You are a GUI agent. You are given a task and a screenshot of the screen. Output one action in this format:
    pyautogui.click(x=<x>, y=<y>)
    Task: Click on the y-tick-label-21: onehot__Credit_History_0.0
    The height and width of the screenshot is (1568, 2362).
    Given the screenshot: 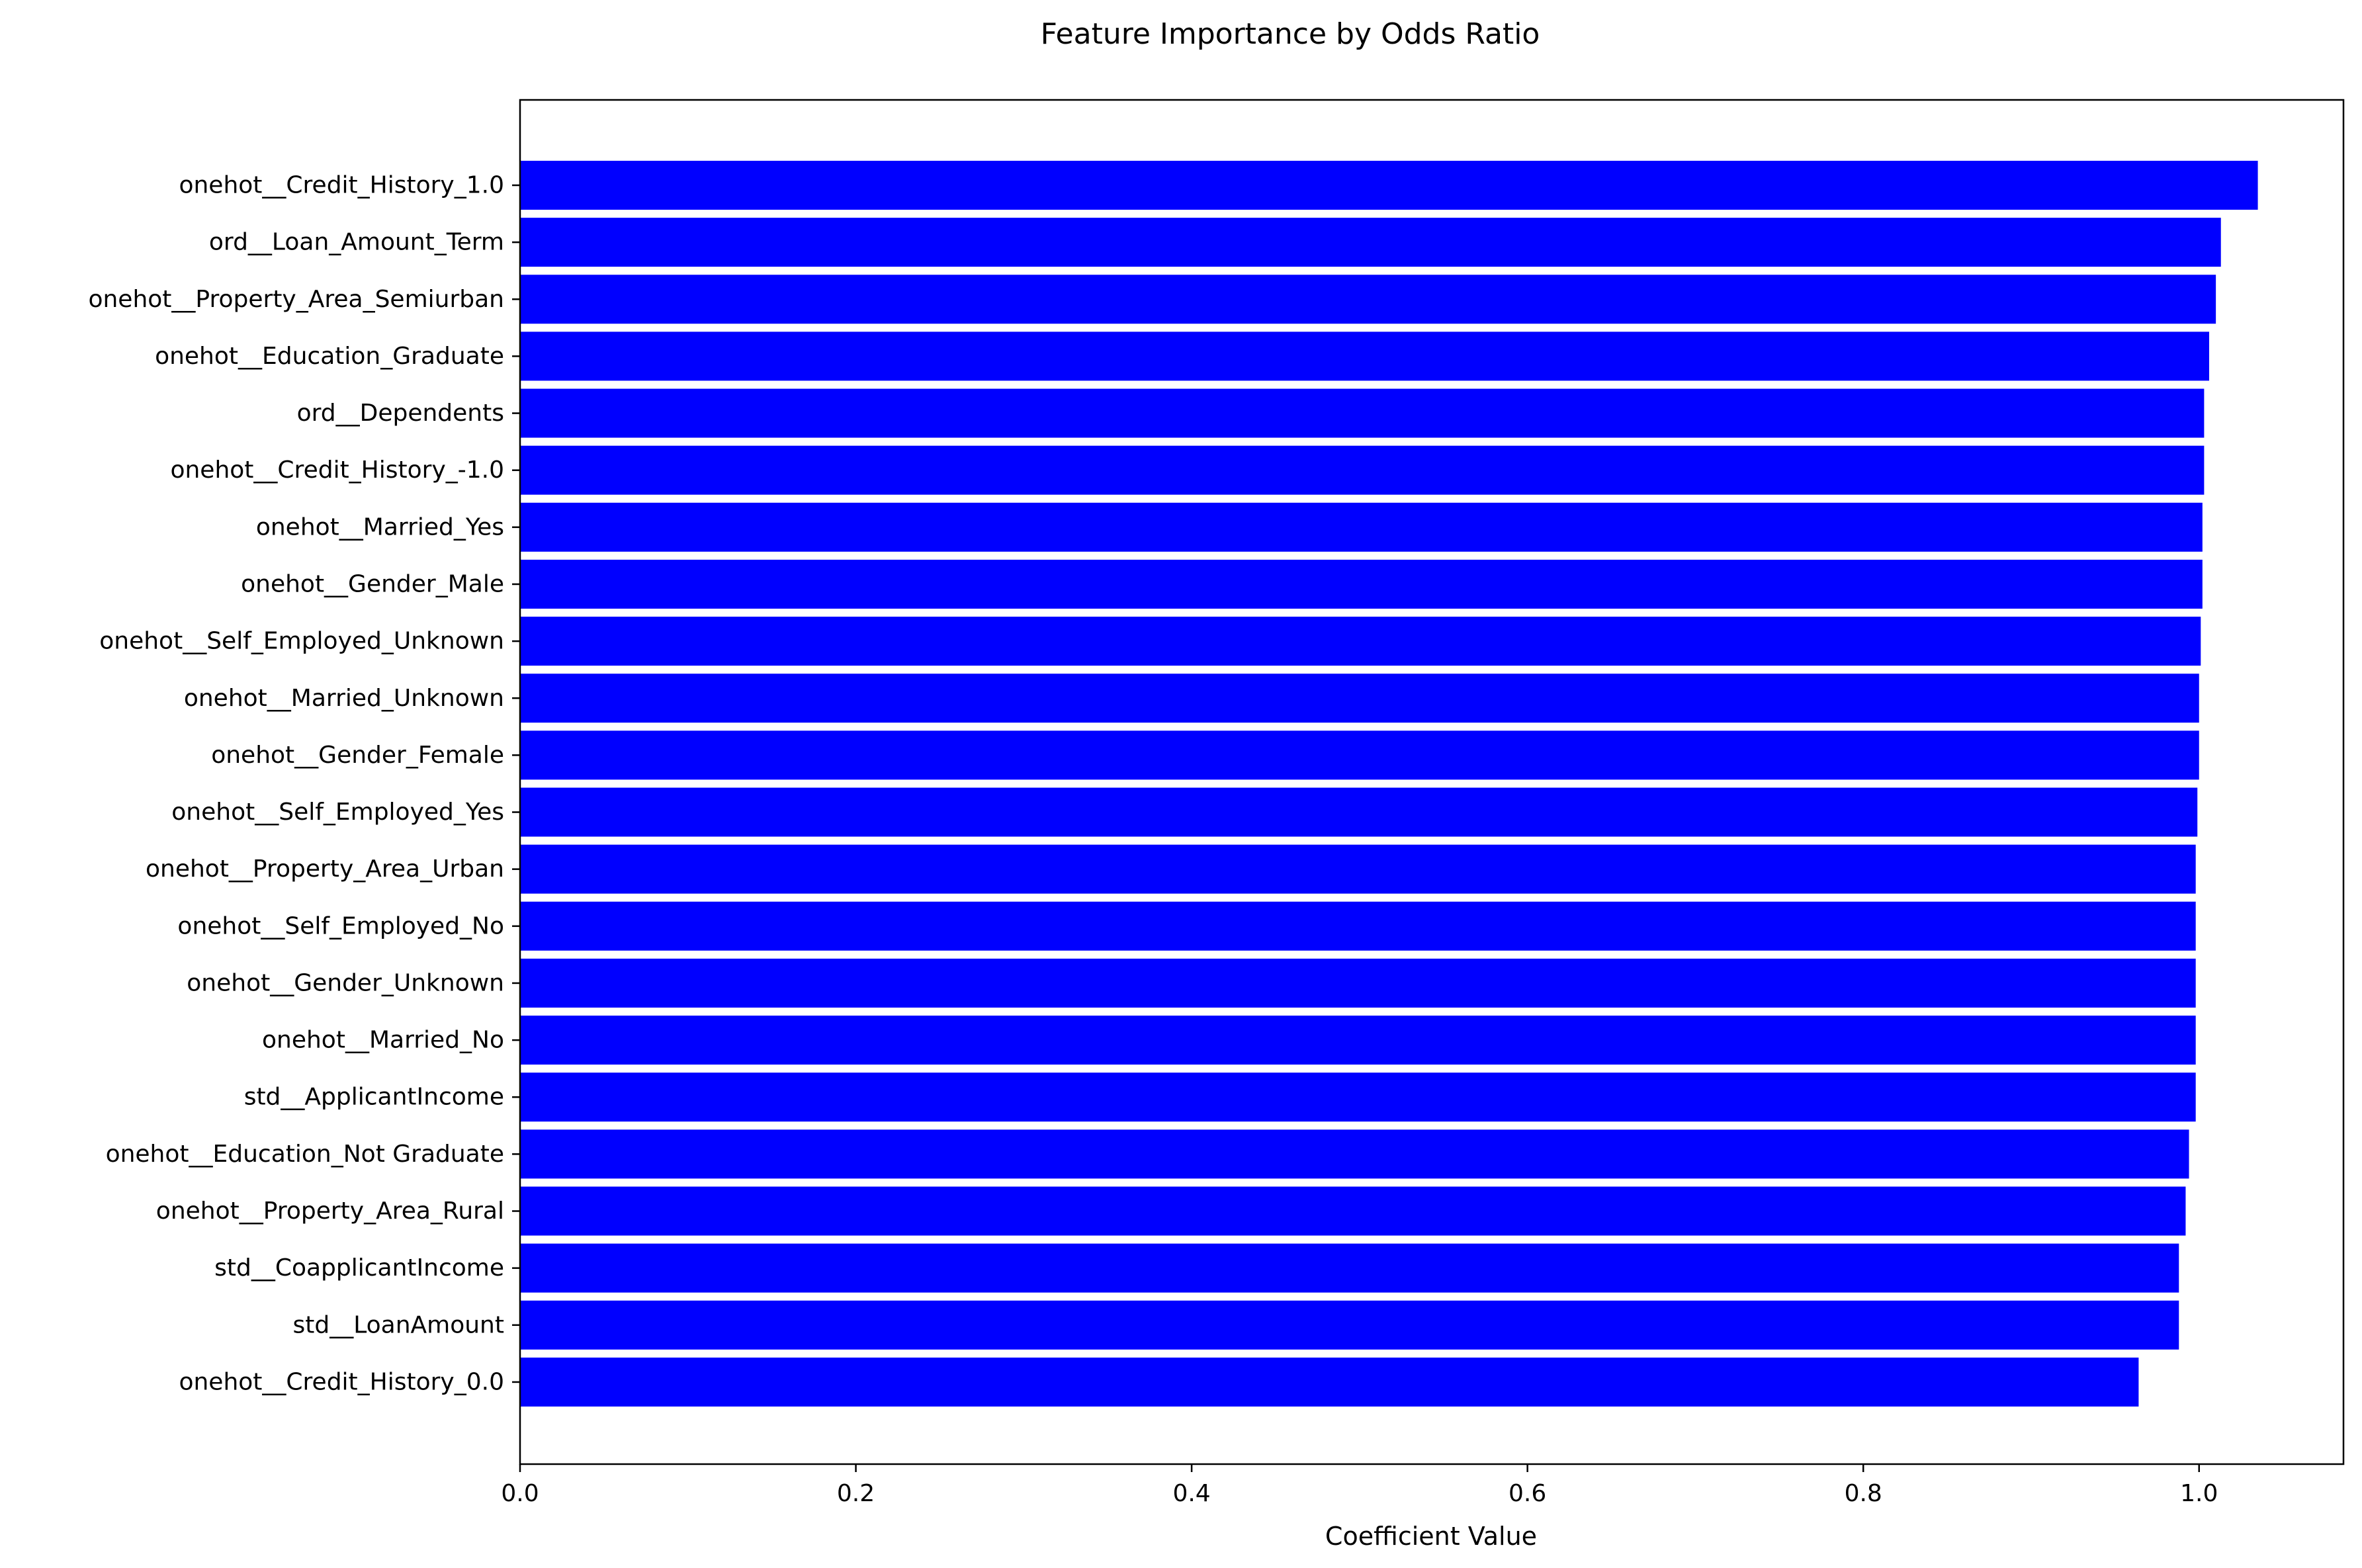 What is the action you would take?
    pyautogui.click(x=341, y=1382)
    